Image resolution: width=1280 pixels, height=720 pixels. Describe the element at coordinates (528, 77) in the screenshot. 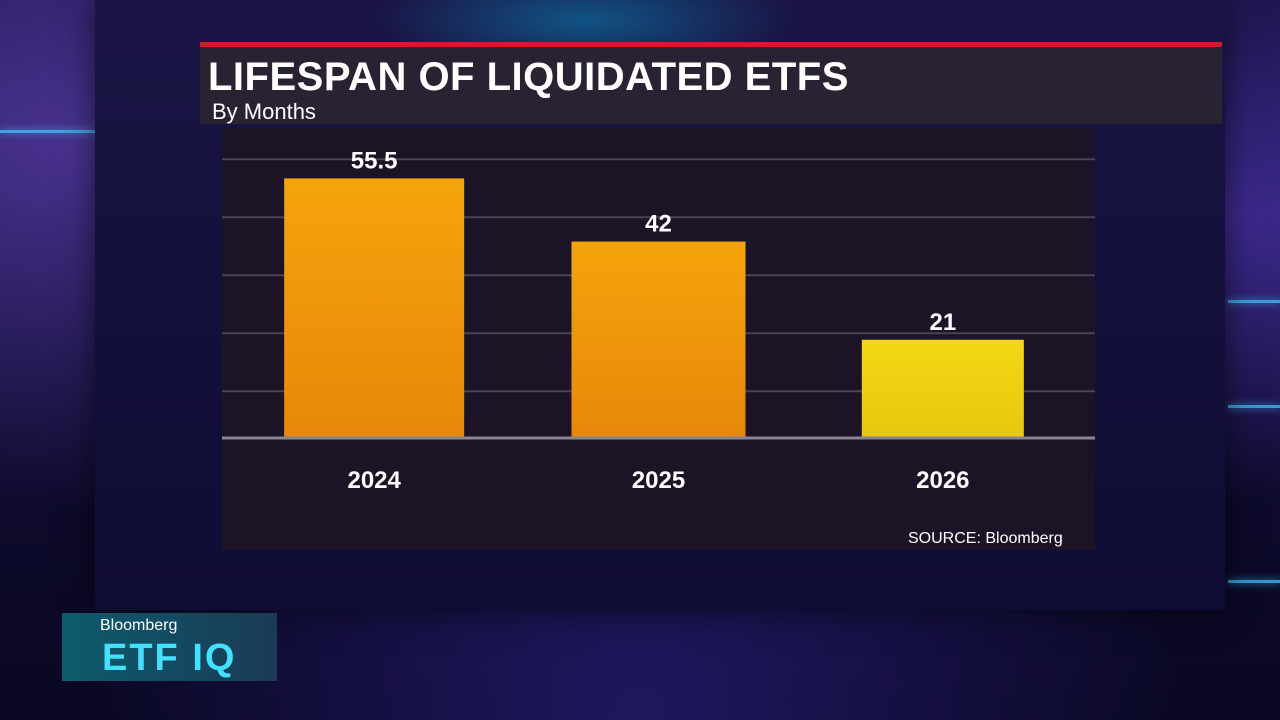

I see `chart-title: LIFESPAN OF LIQUIDATED ETFS` at that location.